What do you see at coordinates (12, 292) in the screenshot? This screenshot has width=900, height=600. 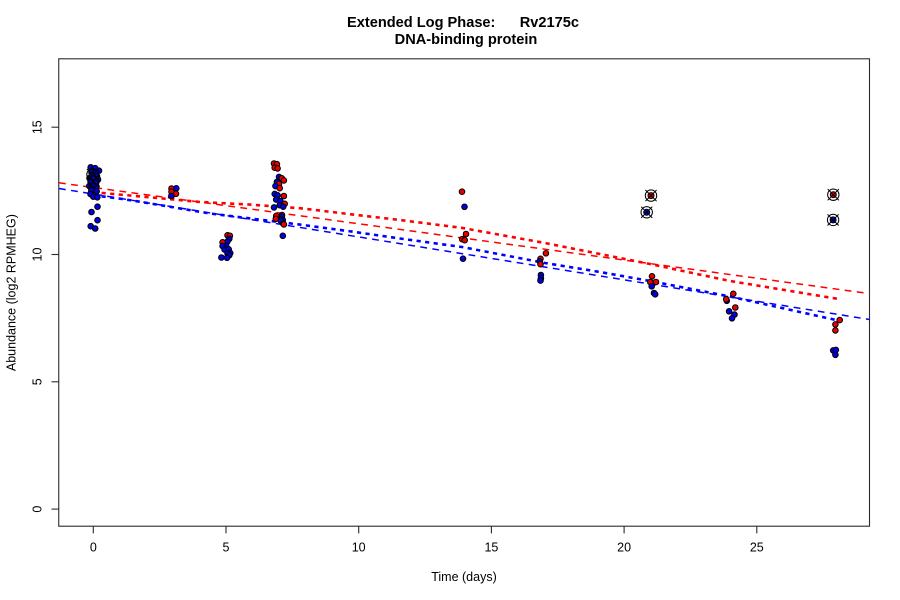 I see `svg-text: Abundance (log2 RPMHEG)` at bounding box center [12, 292].